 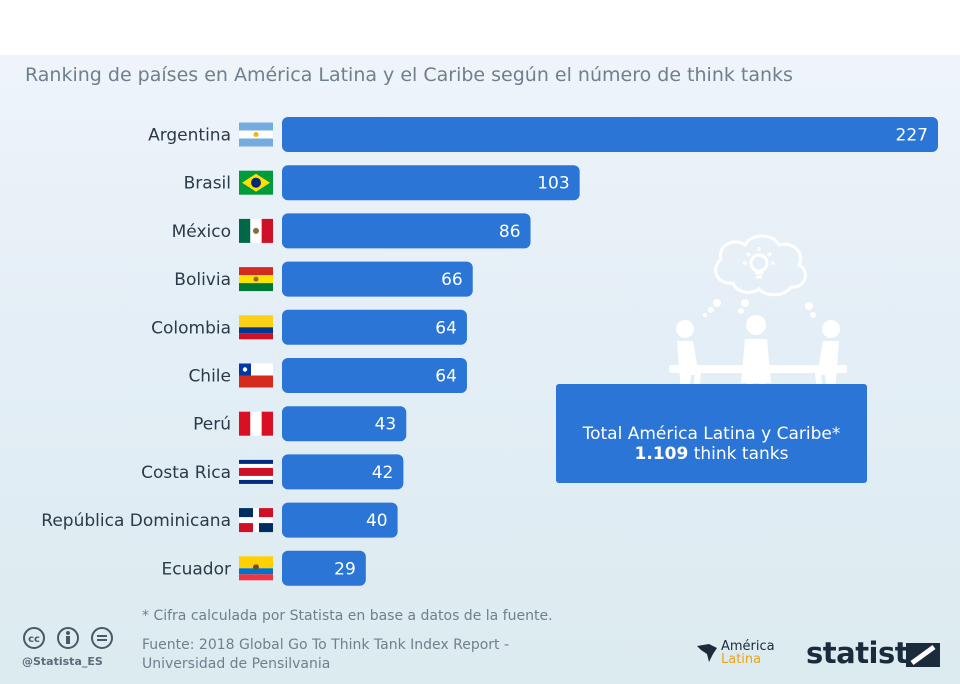 I want to click on source-line-2: Universidad de Pensilvania, so click(x=236, y=664).